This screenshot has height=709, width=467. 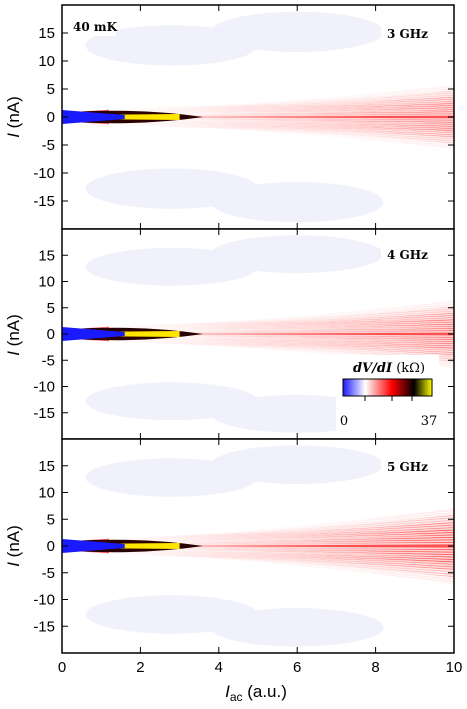 I want to click on x-axis-title: Iac (a.u.), so click(x=256, y=693).